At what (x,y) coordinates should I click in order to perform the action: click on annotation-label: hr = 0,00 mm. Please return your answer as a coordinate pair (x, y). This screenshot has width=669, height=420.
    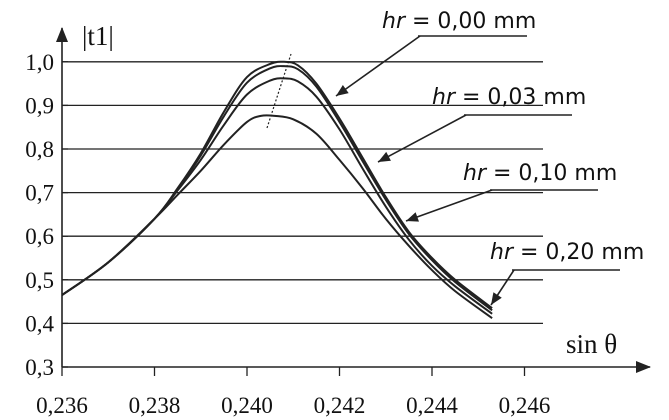
    Looking at the image, I should click on (459, 21).